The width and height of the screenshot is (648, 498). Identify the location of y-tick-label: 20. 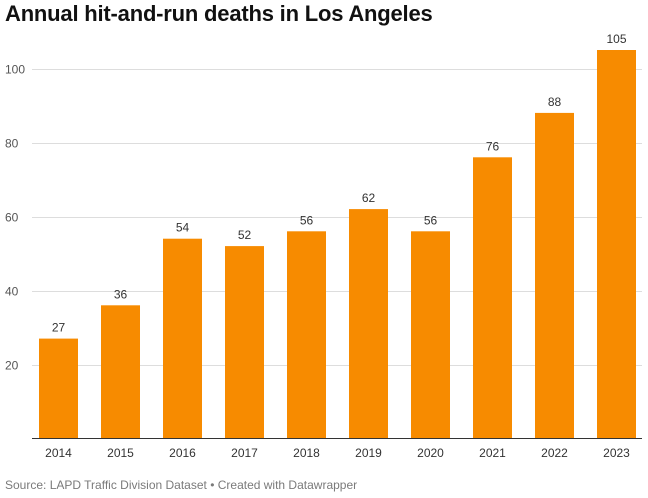
(12, 366).